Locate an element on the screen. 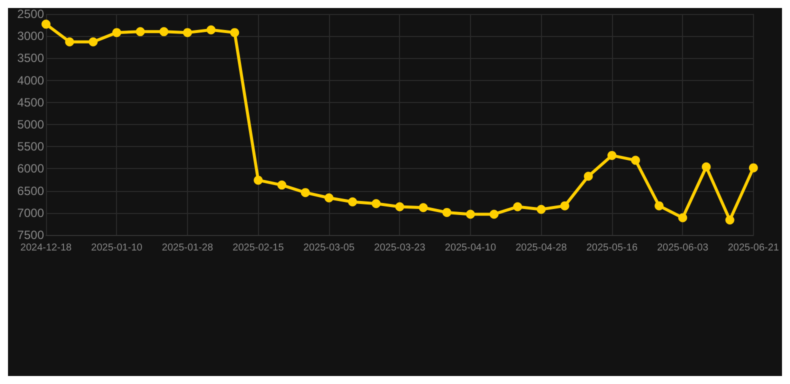 This screenshot has width=790, height=384. x-tick-label: 2025-01-10 is located at coordinates (117, 248).